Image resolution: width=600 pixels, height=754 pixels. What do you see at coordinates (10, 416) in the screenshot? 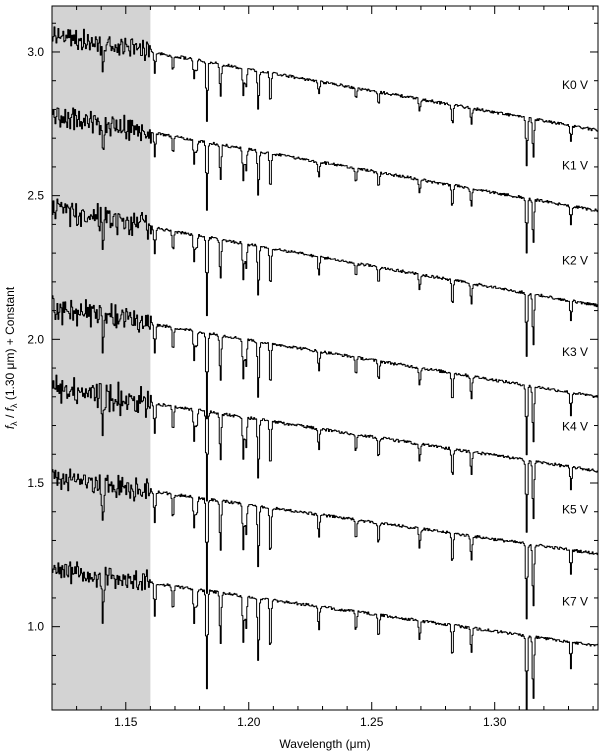
I see `y-label-slash: /` at bounding box center [10, 416].